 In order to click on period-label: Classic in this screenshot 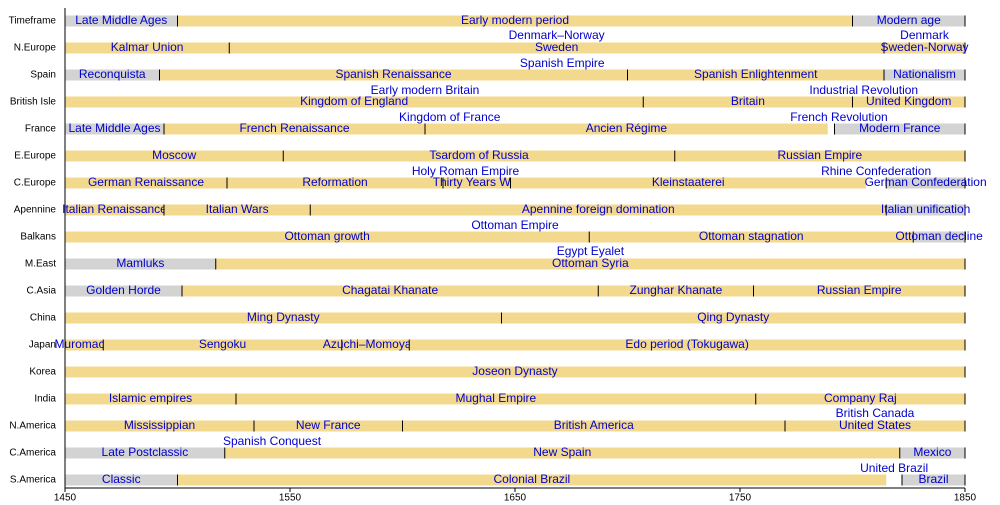, I will do `click(121, 479)`.